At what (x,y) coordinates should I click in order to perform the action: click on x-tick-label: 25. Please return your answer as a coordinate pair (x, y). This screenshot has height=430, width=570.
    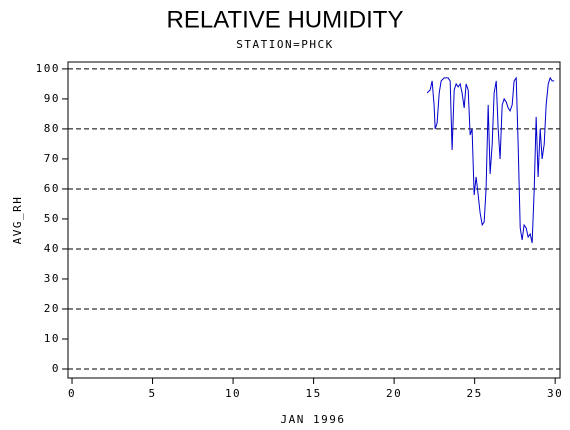
    Looking at the image, I should click on (475, 393).